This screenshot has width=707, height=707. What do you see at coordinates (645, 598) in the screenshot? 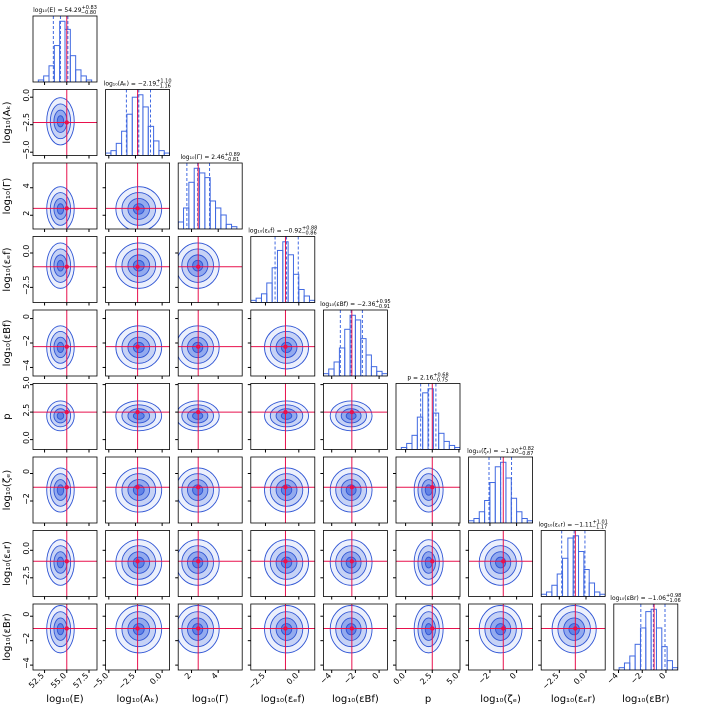
I see `panel-title: log₁₀(εBr) = −1.06+0.98 −1.06` at bounding box center [645, 598].